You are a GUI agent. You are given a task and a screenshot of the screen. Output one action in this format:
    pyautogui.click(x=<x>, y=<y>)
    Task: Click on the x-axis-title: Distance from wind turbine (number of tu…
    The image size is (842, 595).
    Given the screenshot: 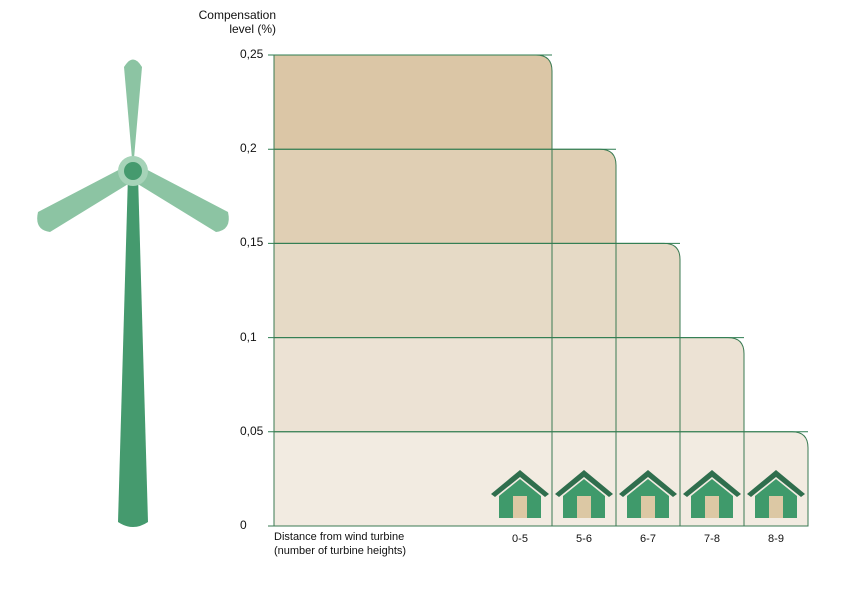 What is the action you would take?
    pyautogui.click(x=340, y=544)
    